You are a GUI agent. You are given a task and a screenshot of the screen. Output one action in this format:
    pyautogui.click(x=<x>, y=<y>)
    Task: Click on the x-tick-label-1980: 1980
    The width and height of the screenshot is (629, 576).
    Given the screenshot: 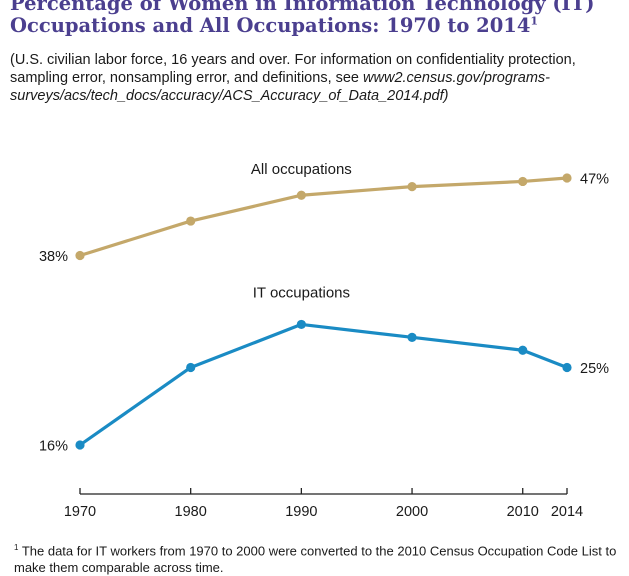 What is the action you would take?
    pyautogui.click(x=191, y=512)
    